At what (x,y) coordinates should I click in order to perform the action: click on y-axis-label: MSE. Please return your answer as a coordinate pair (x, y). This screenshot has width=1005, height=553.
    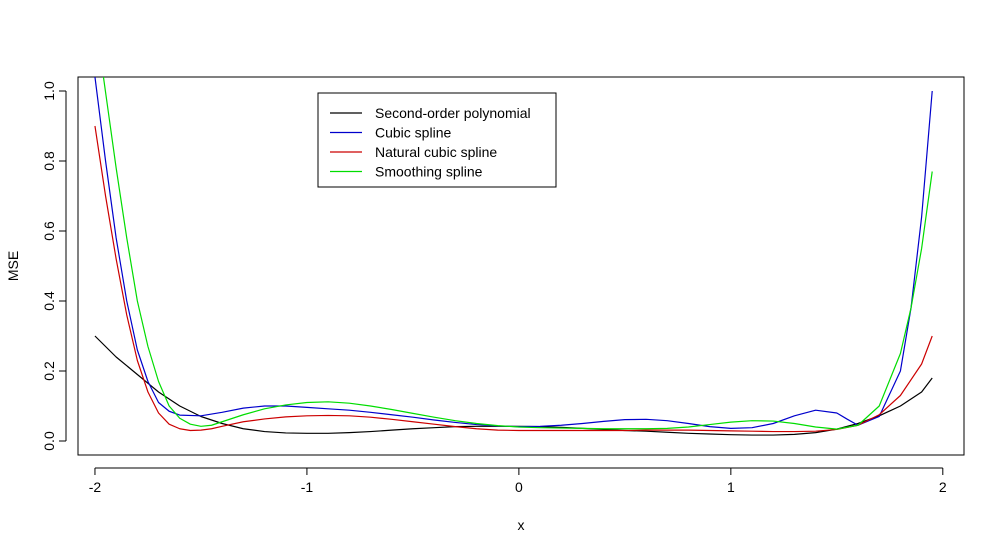
    Looking at the image, I should click on (13, 266).